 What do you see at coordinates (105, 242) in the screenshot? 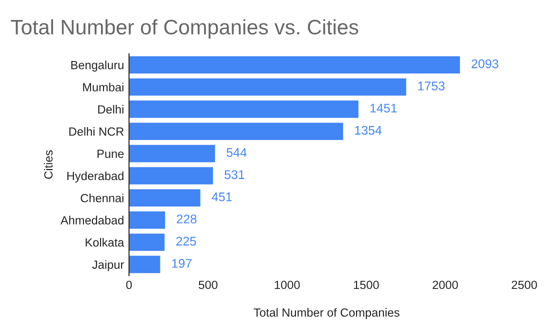
I see `y-tick-label: Kolkata` at bounding box center [105, 242].